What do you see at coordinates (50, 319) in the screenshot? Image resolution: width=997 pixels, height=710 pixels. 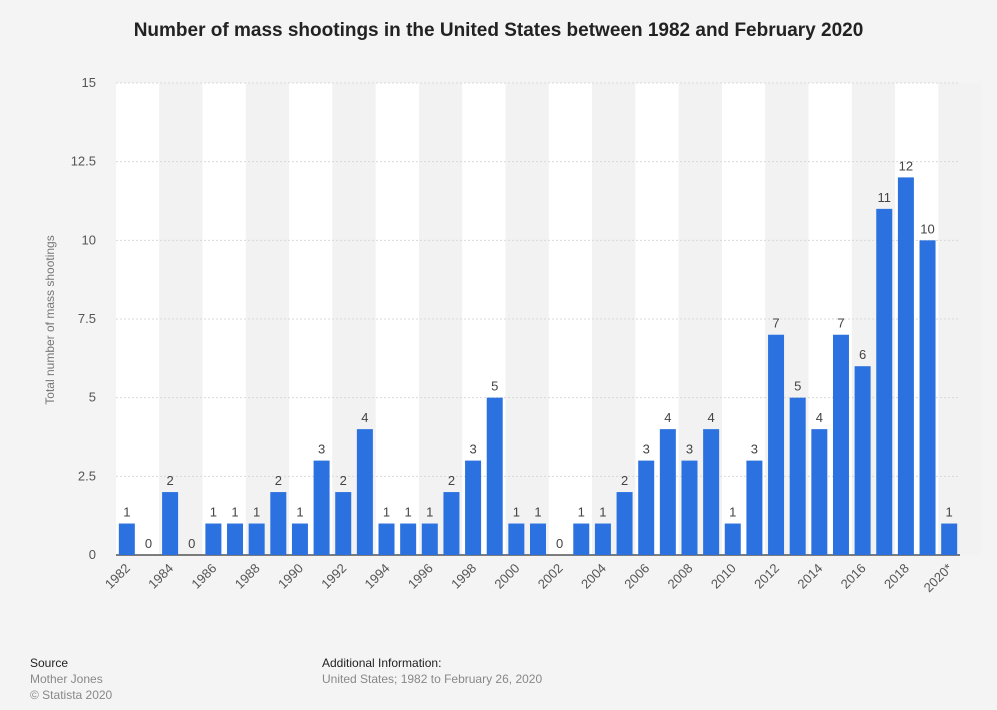 I see `y-axis-label: Total number of mass shootings` at bounding box center [50, 319].